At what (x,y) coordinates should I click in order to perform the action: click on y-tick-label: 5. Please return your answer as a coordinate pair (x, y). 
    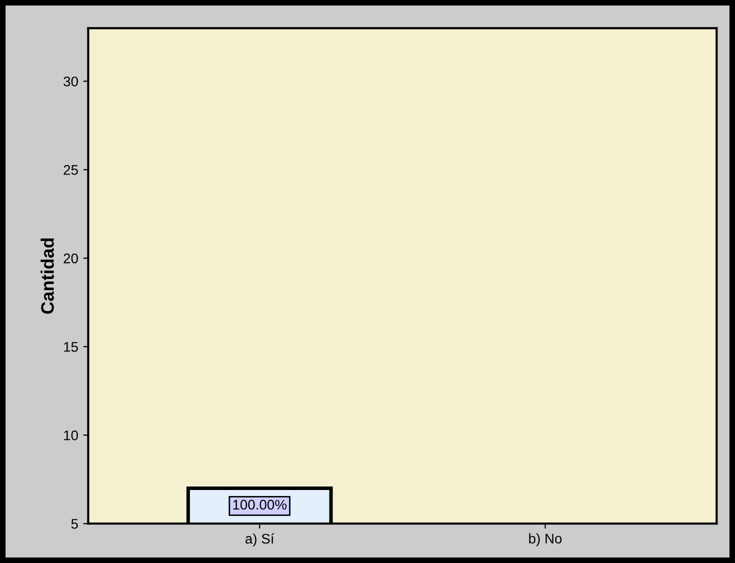
    Looking at the image, I should click on (74, 524).